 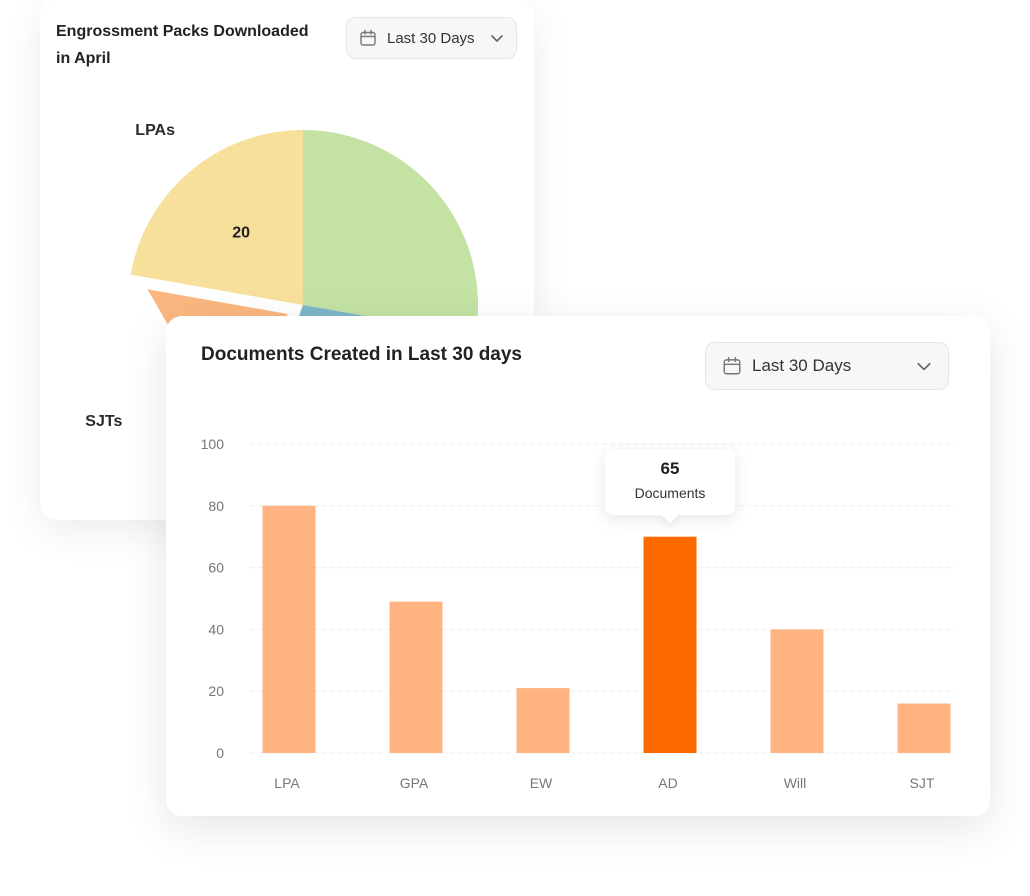 I want to click on y-tick-label: 20, so click(x=216, y=691).